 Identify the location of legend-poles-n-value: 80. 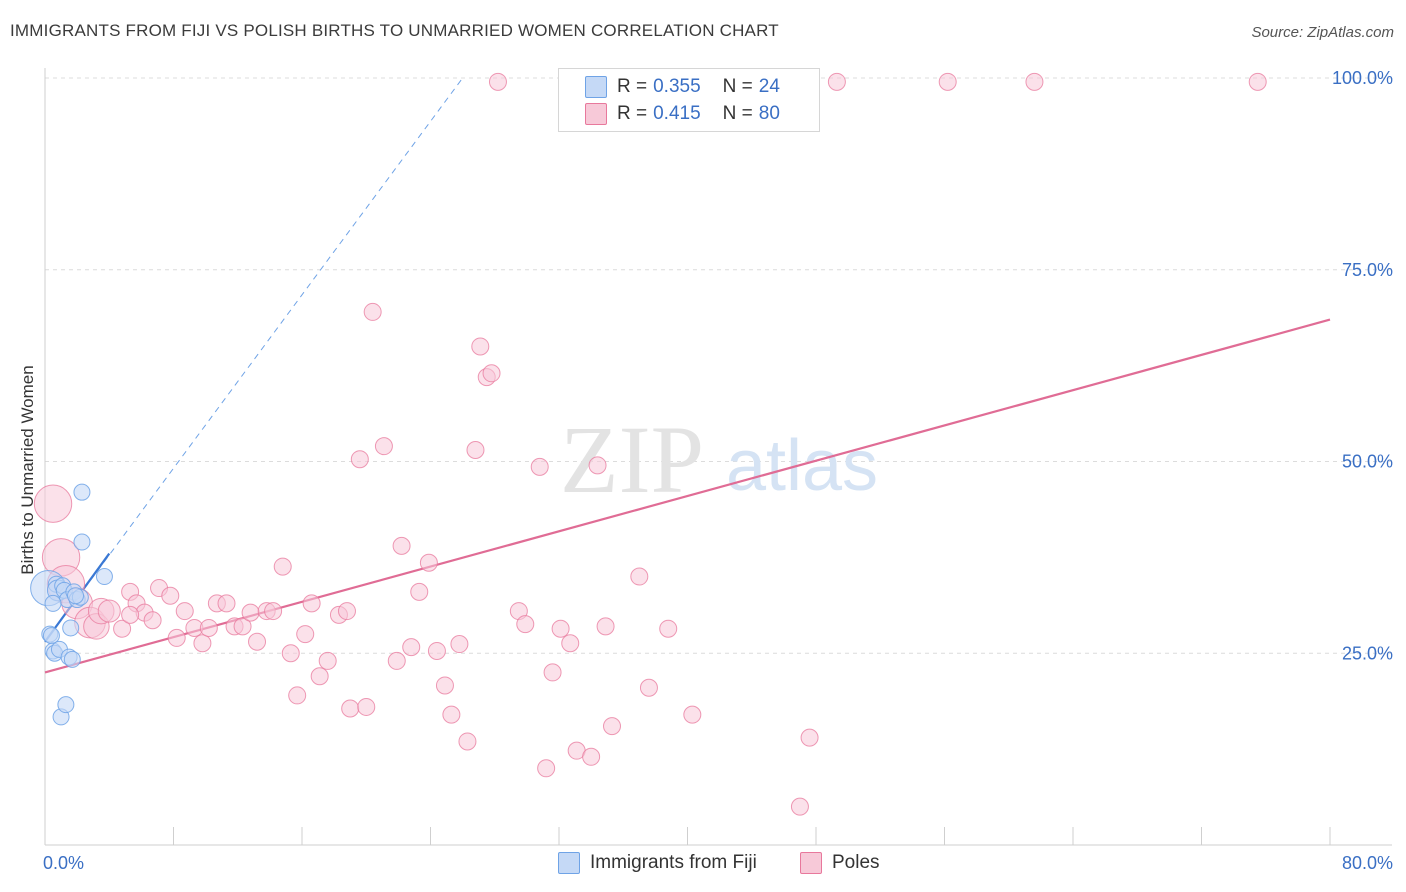
(769, 113).